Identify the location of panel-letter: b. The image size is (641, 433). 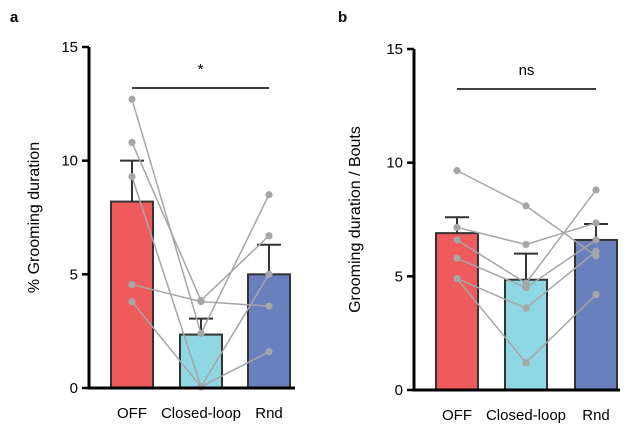
(342, 17).